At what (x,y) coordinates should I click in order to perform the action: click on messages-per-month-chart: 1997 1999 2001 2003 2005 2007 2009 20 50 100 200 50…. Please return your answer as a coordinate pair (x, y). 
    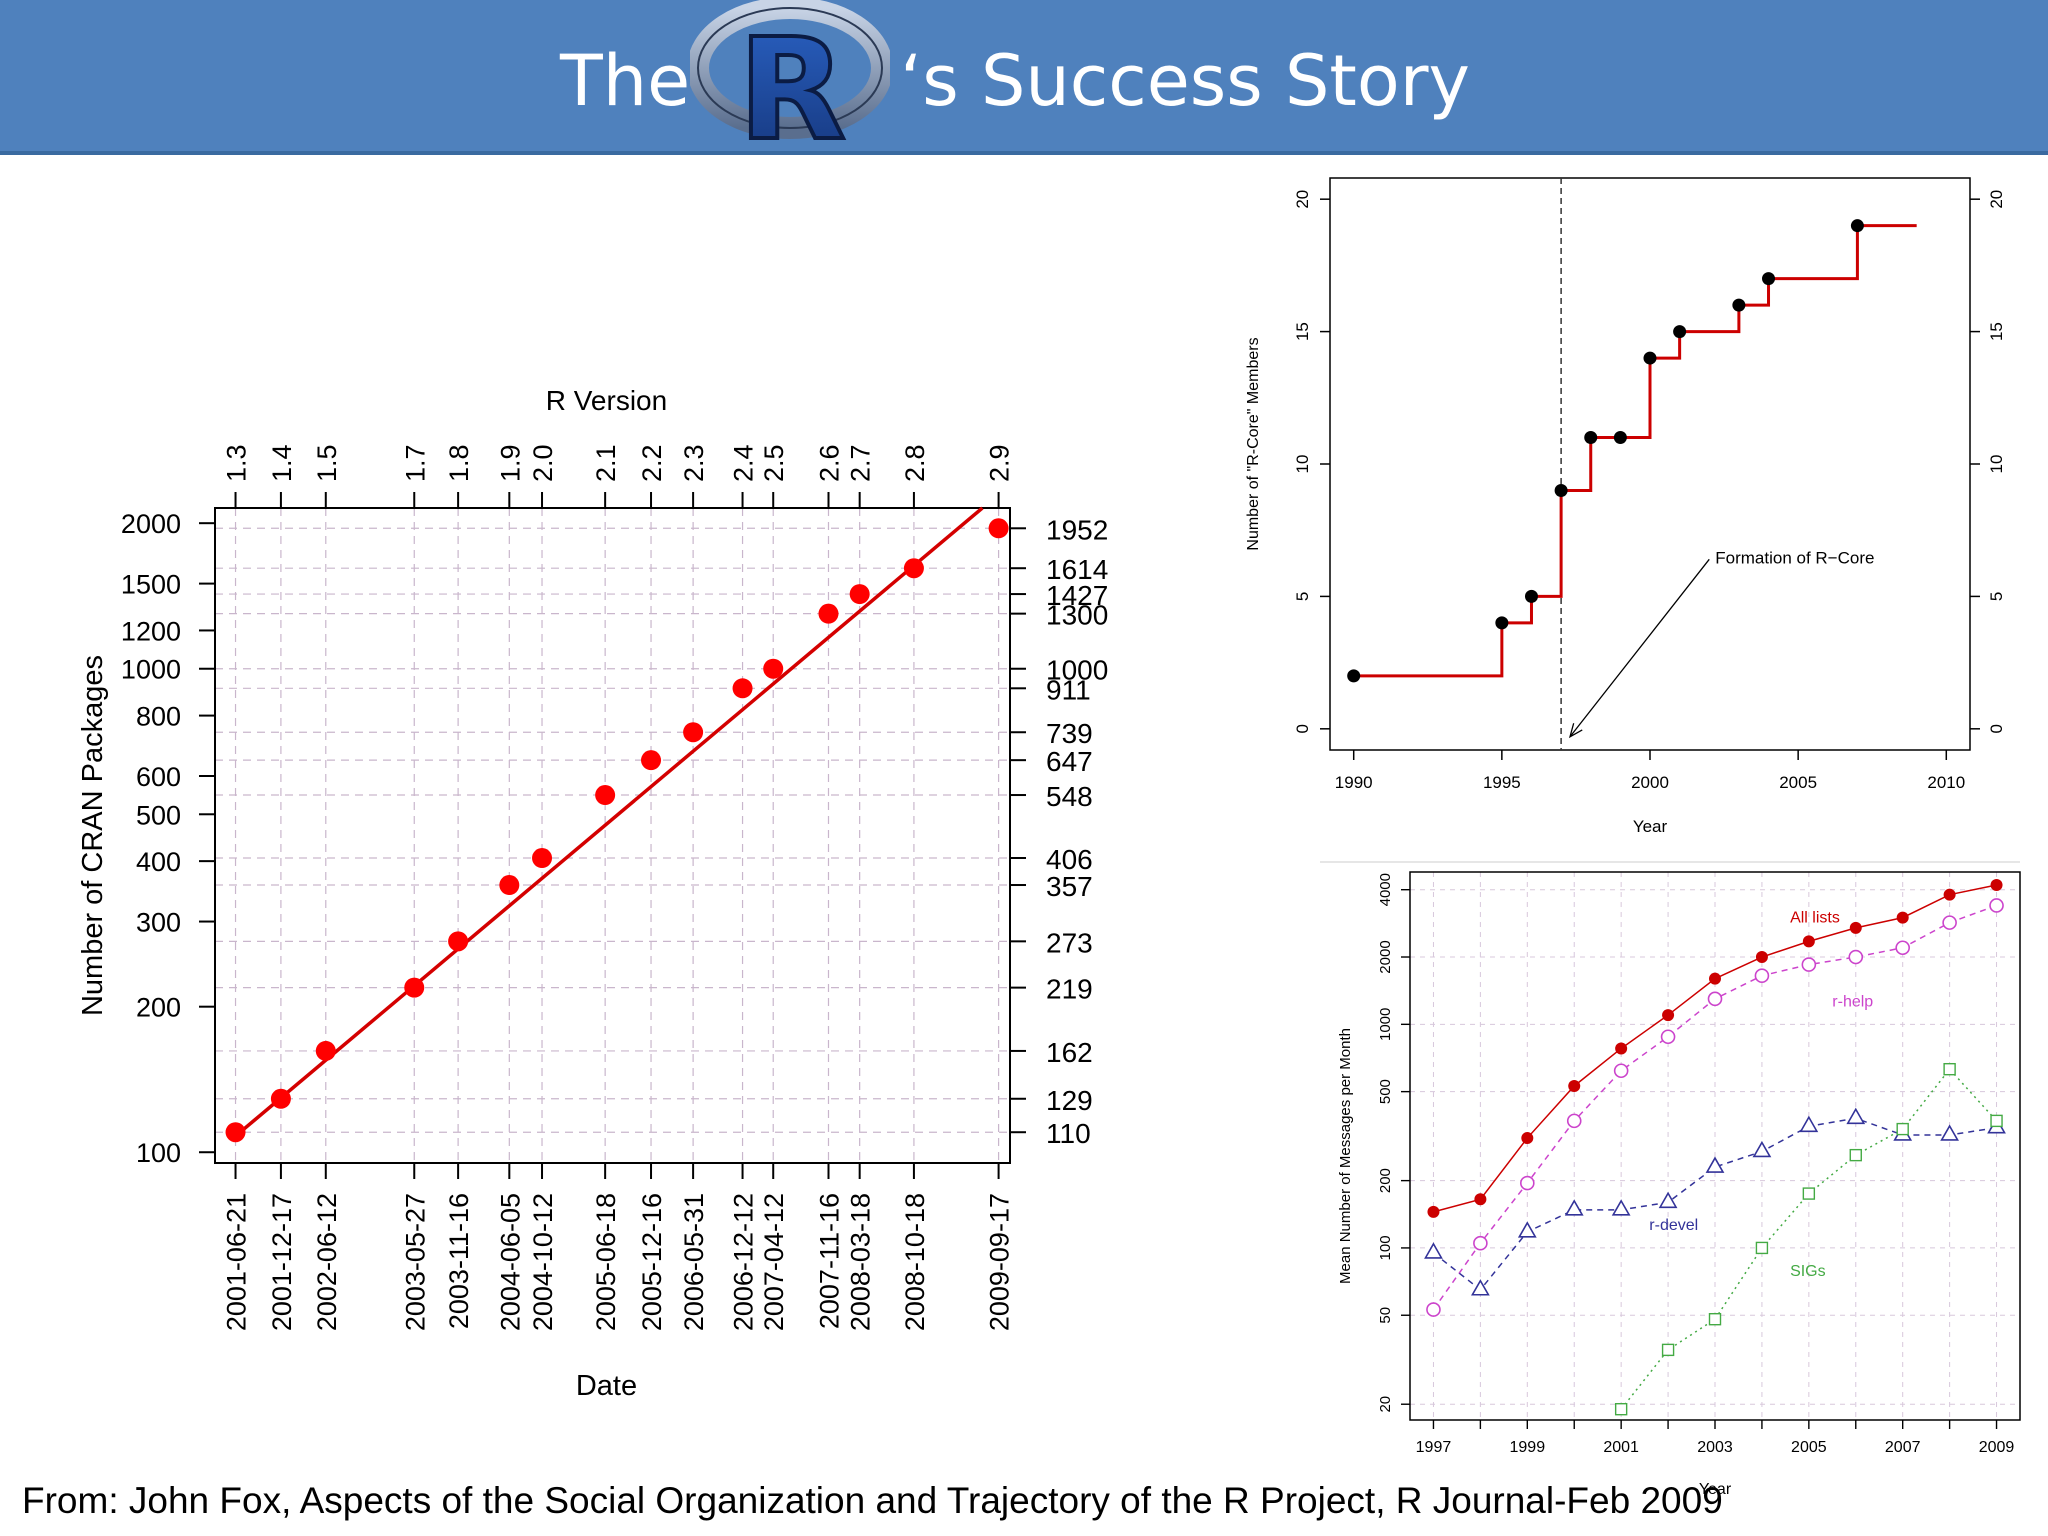
    Looking at the image, I should click on (1670, 1179).